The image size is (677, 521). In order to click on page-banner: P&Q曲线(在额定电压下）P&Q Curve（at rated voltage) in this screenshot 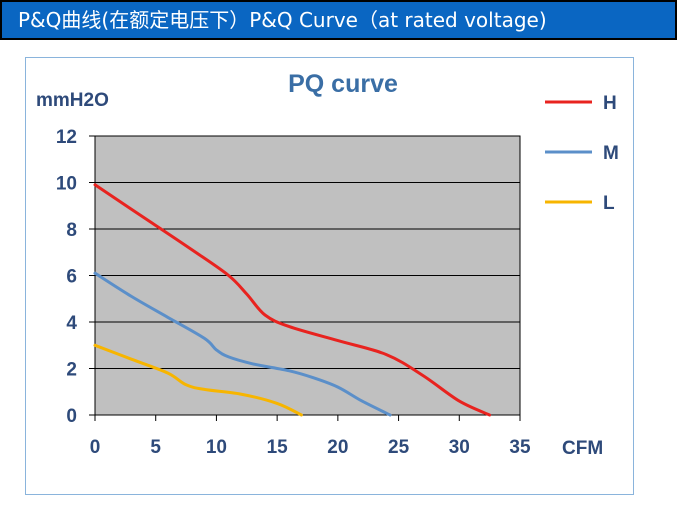, I will do `click(338, 20)`.